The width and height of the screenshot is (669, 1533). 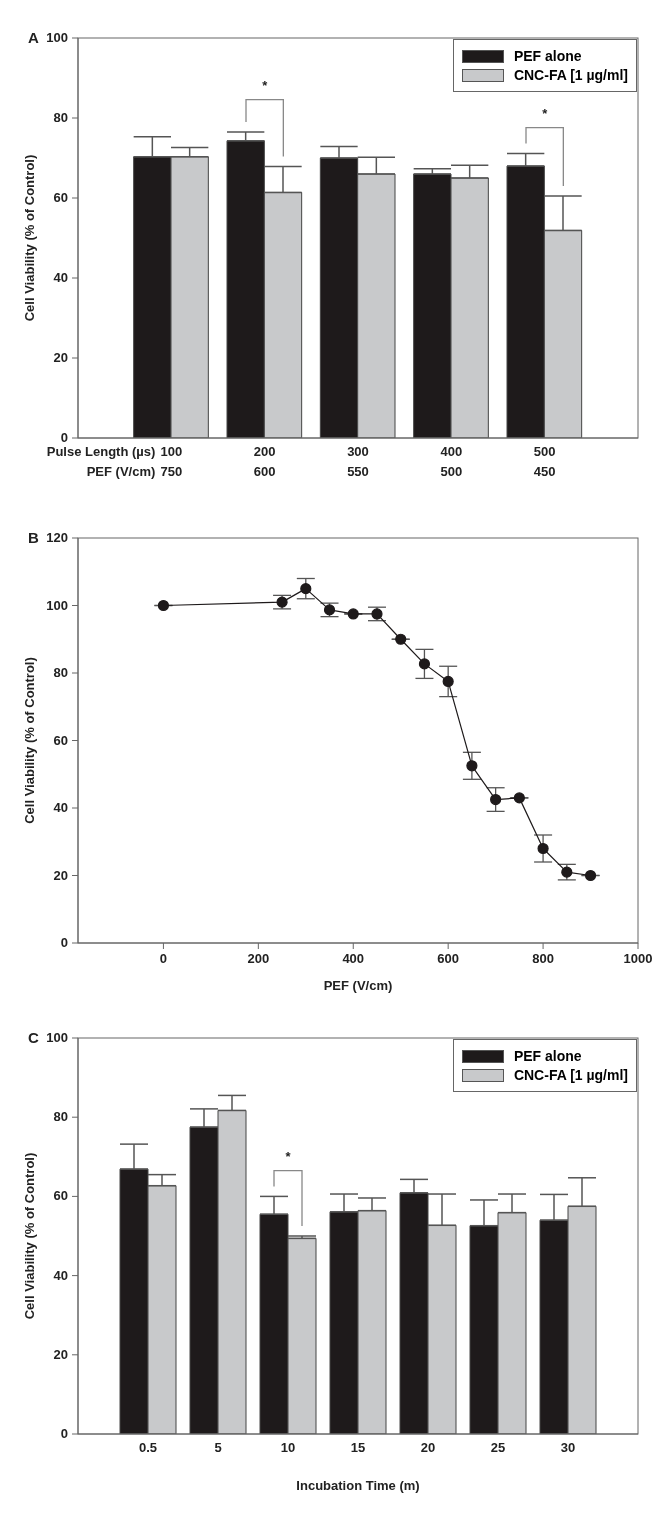 I want to click on x-tick-label: 400 500, so click(x=451, y=461).